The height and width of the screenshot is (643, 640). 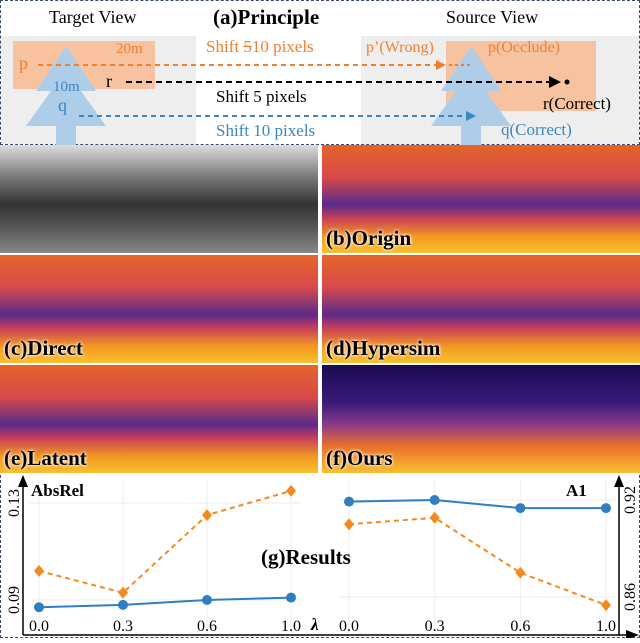 I want to click on point-q: q, so click(x=62, y=105).